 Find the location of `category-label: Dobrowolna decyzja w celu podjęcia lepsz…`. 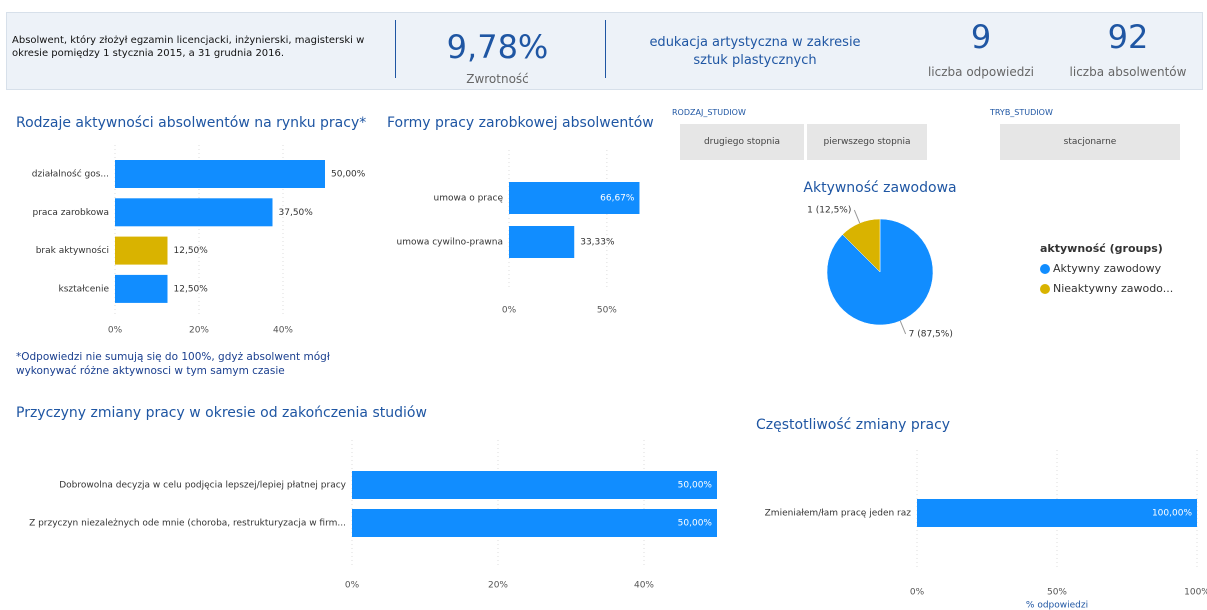

category-label: Dobrowolna decyzja w celu podjęcia lepsz… is located at coordinates (202, 486).